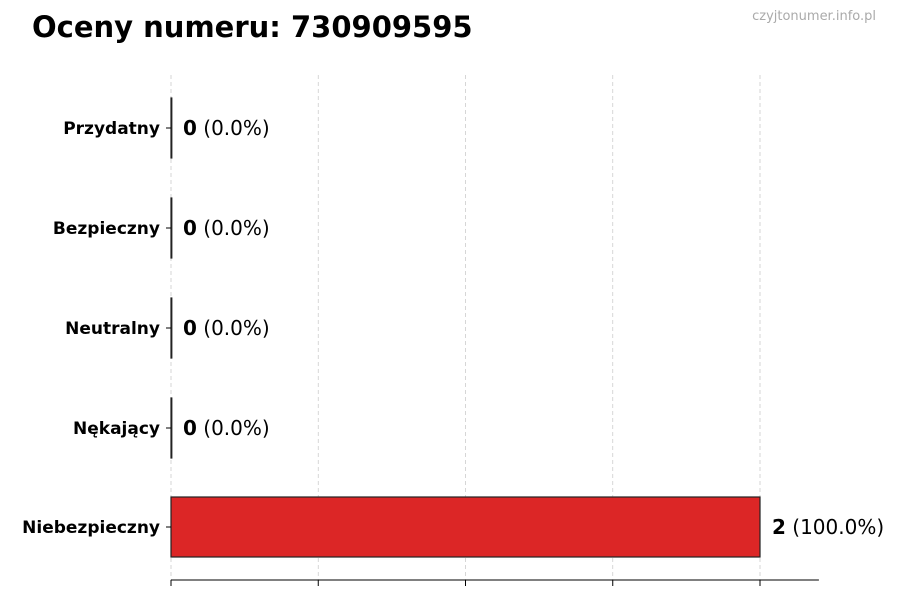 This screenshot has width=900, height=600. I want to click on category-label: Przydatny, so click(111, 129).